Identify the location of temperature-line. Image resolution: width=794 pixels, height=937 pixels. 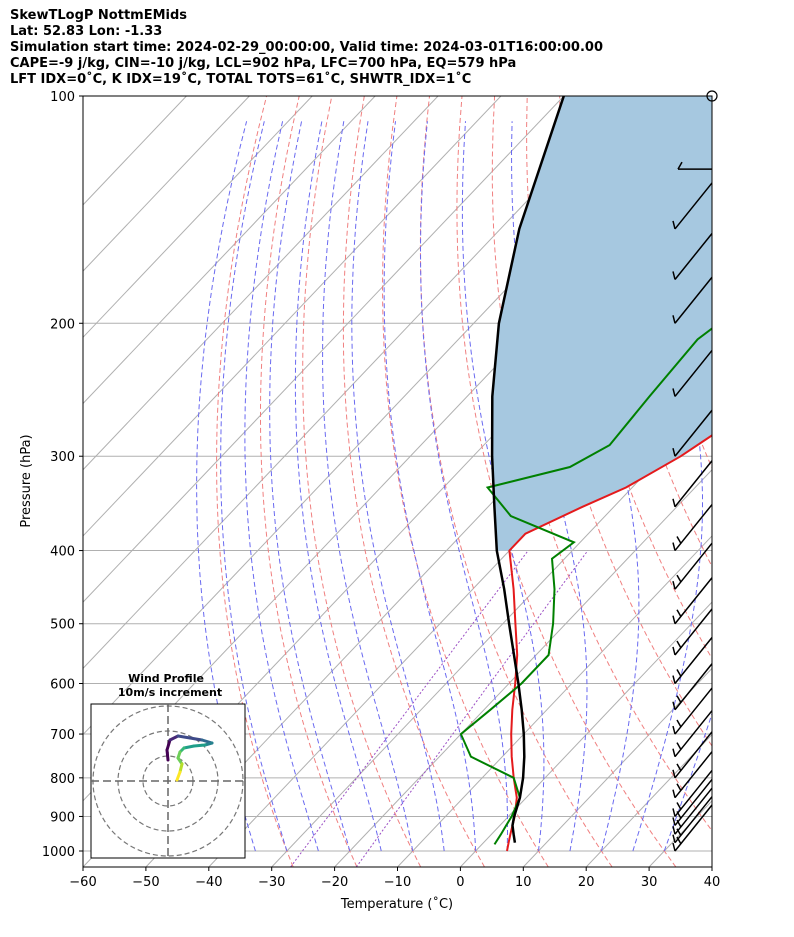
(609, 643).